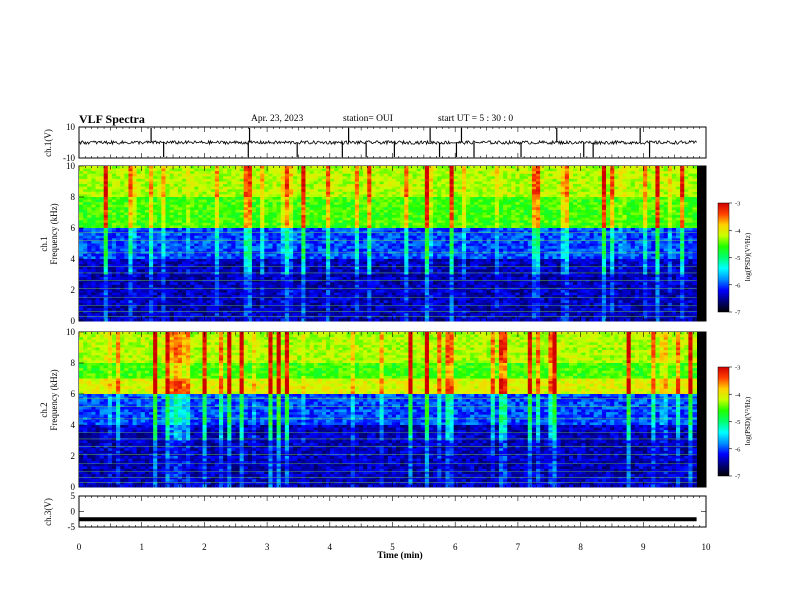  What do you see at coordinates (748, 256) in the screenshot?
I see `ch1-colorbar-label: log(PSD)(V²/Hz)` at bounding box center [748, 256].